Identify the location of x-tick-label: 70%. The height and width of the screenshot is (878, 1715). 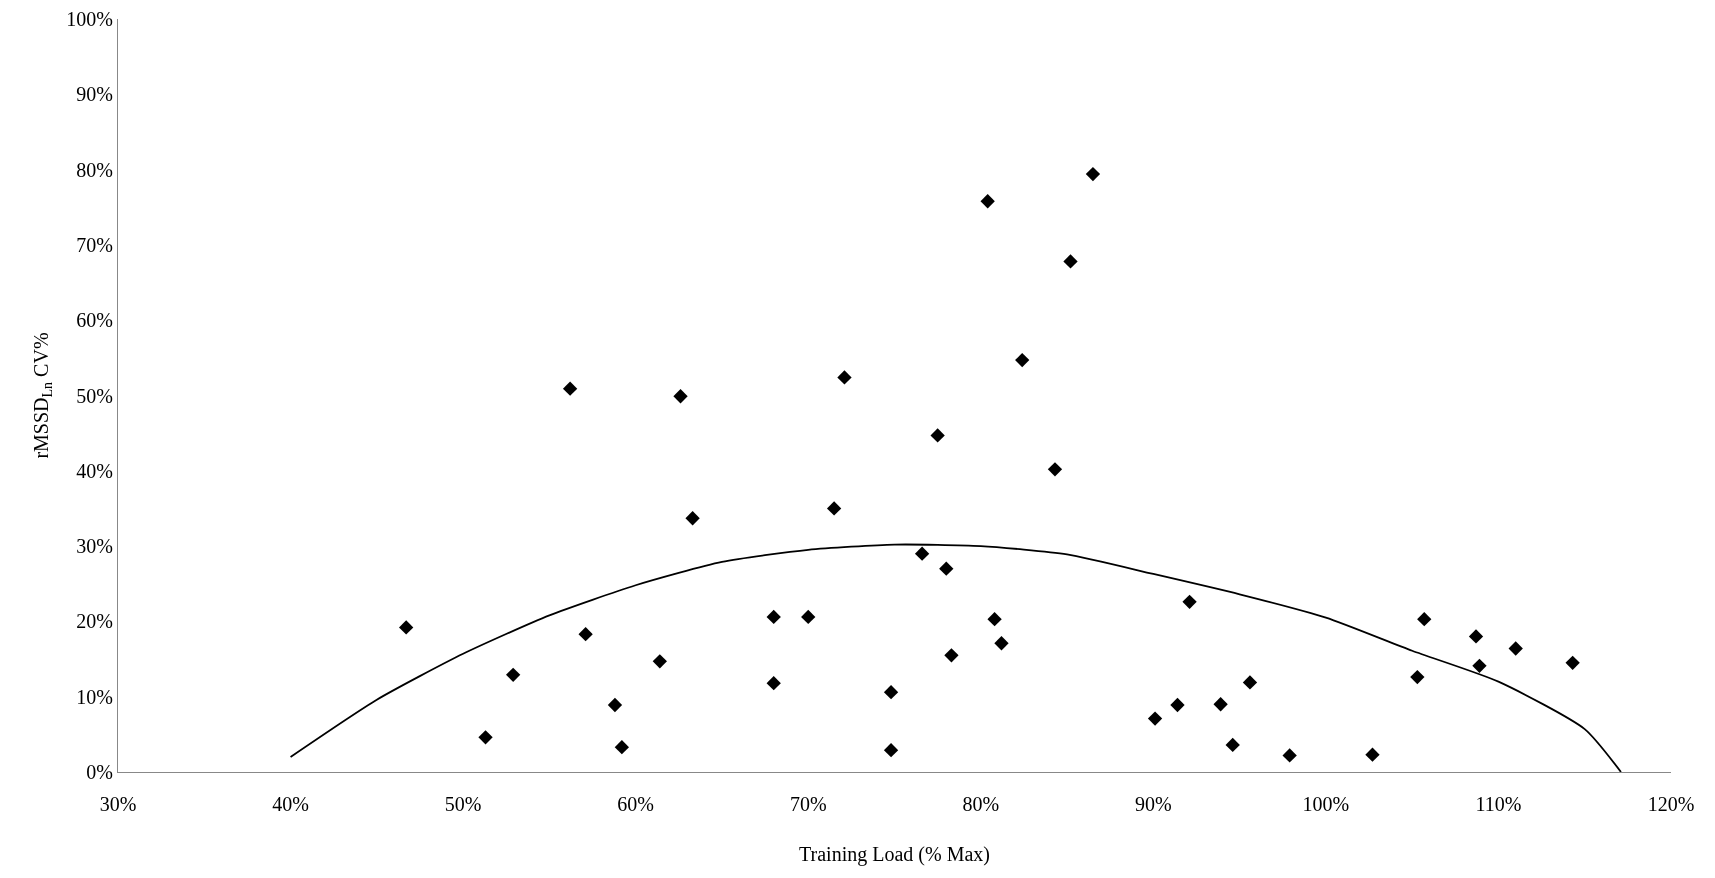
(808, 804).